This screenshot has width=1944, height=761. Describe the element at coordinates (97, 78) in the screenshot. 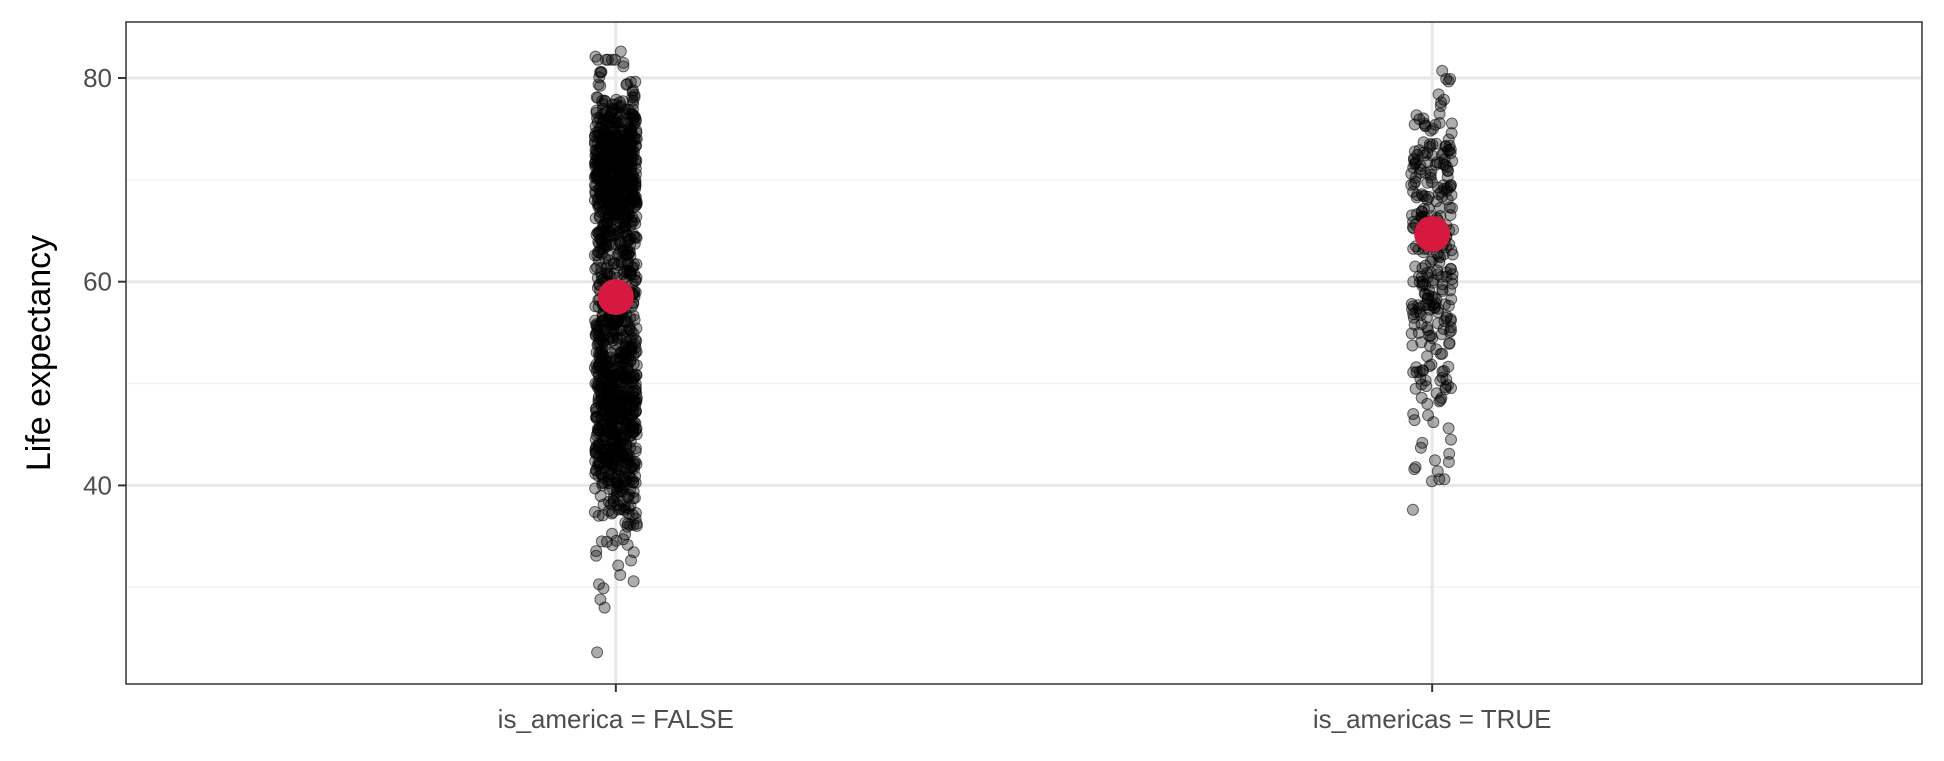

I see `y-tick-label: 80` at that location.